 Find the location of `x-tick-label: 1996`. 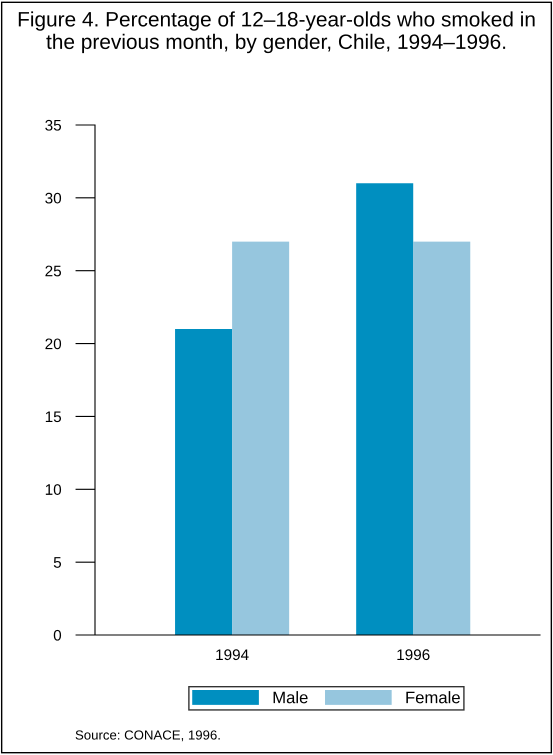

x-tick-label: 1996 is located at coordinates (413, 654).